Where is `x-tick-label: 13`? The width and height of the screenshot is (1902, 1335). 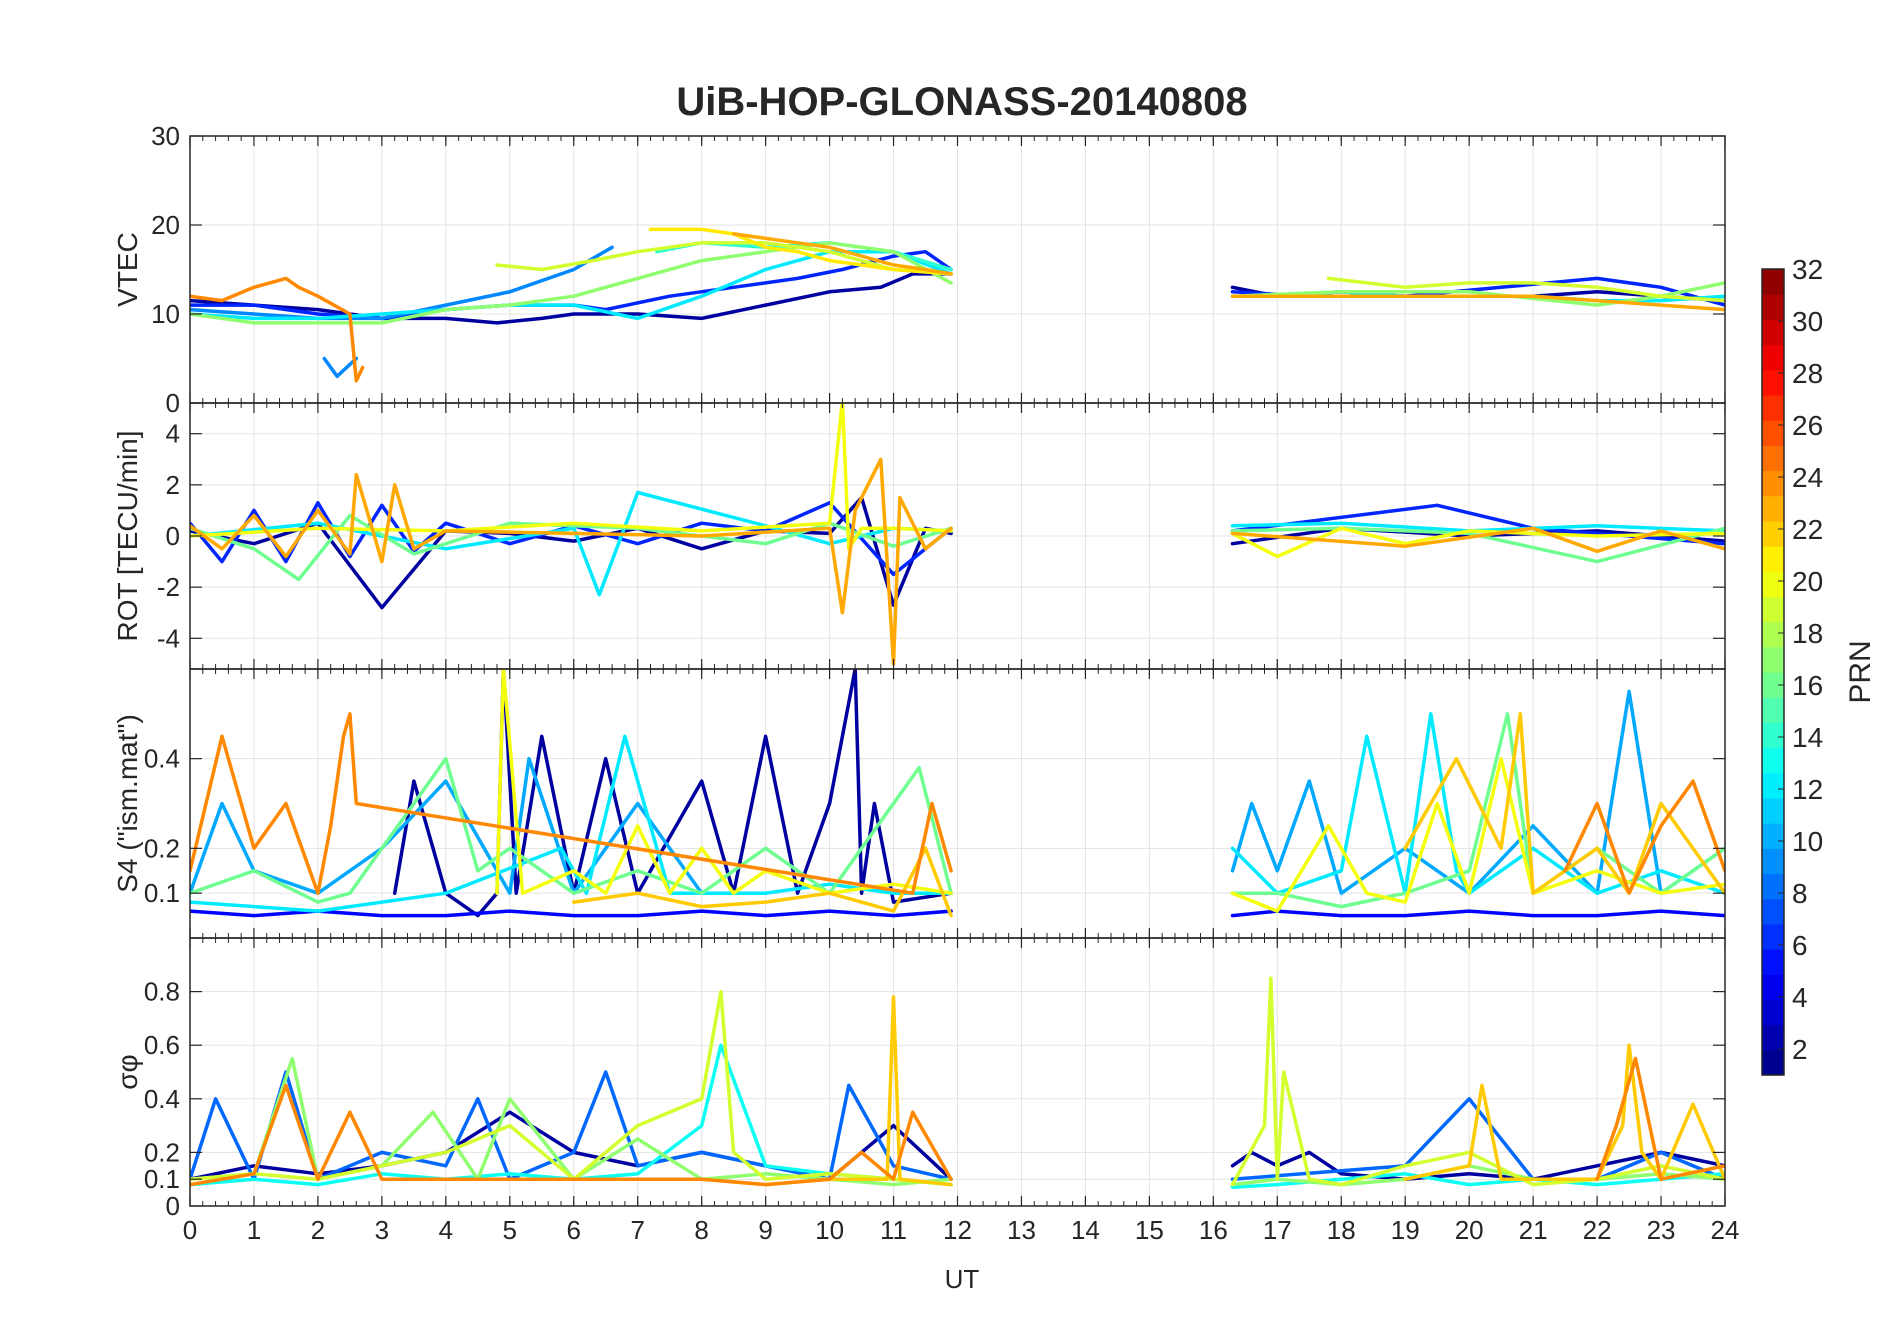 x-tick-label: 13 is located at coordinates (1021, 1230).